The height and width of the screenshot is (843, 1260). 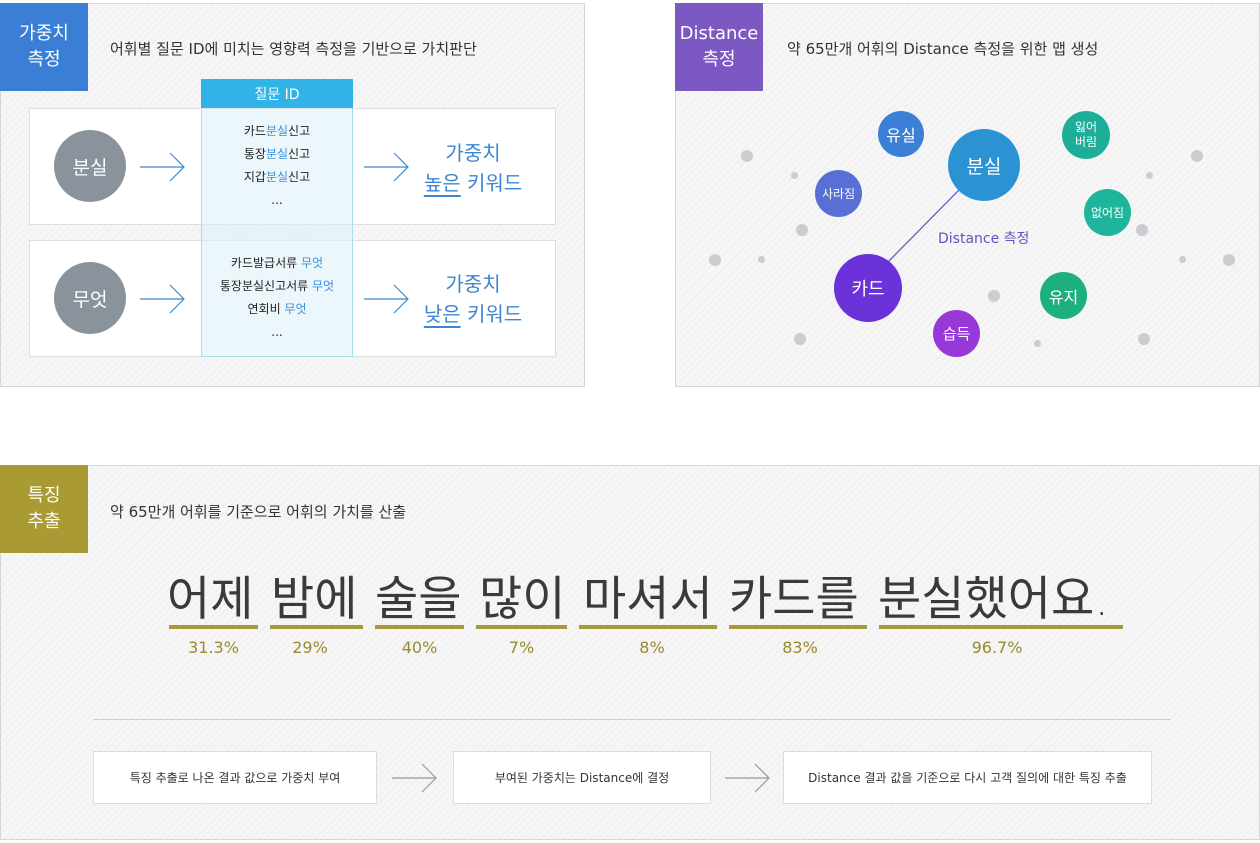 I want to click on word-circle-mueot: 무엇, so click(x=90, y=298).